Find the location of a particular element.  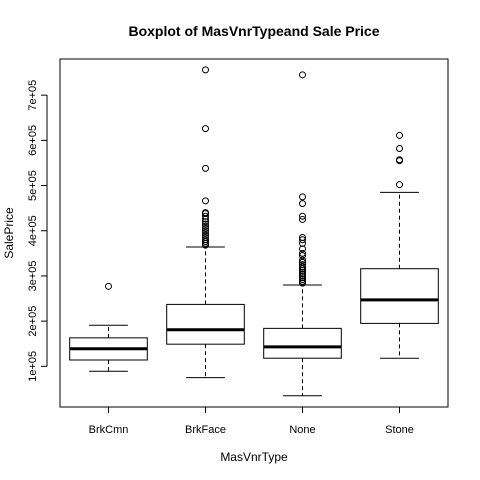

box-brkface is located at coordinates (205, 222).